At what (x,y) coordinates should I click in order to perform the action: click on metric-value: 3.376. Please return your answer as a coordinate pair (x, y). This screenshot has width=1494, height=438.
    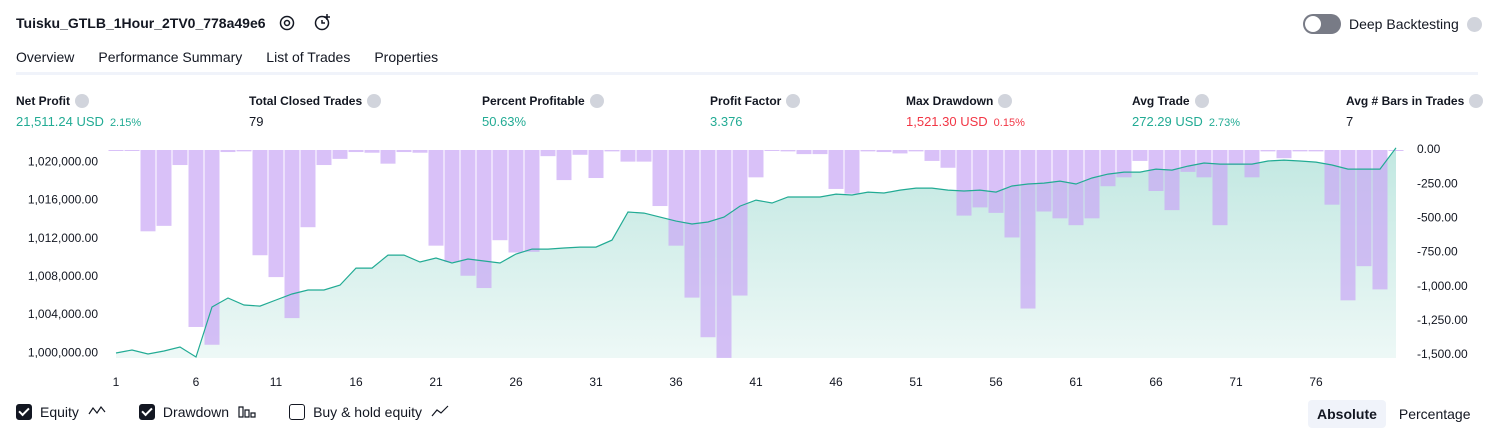
    Looking at the image, I should click on (726, 121).